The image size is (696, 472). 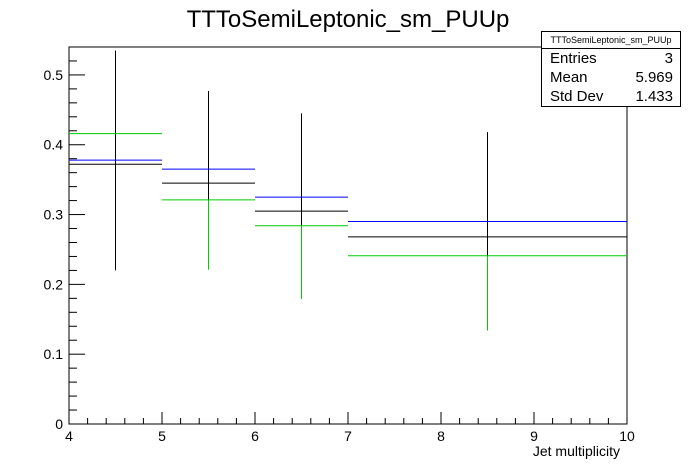 I want to click on stats-title: TTToSemiLeptonic_sm_PUUp, so click(x=611, y=40).